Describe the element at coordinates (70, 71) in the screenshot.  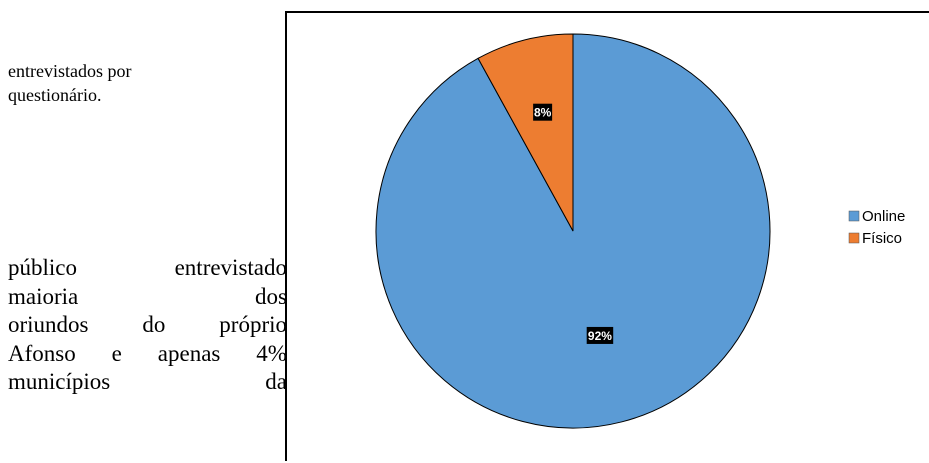
I see `caption-line: entrevistados por` at that location.